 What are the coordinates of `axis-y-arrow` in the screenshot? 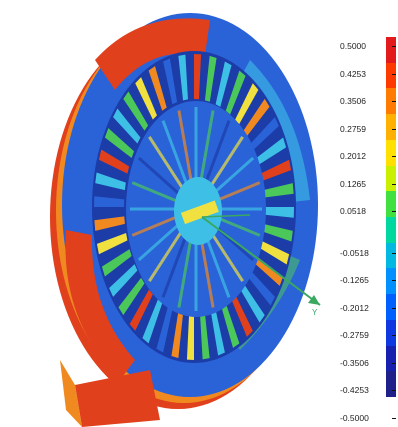 It's located at (314, 300).